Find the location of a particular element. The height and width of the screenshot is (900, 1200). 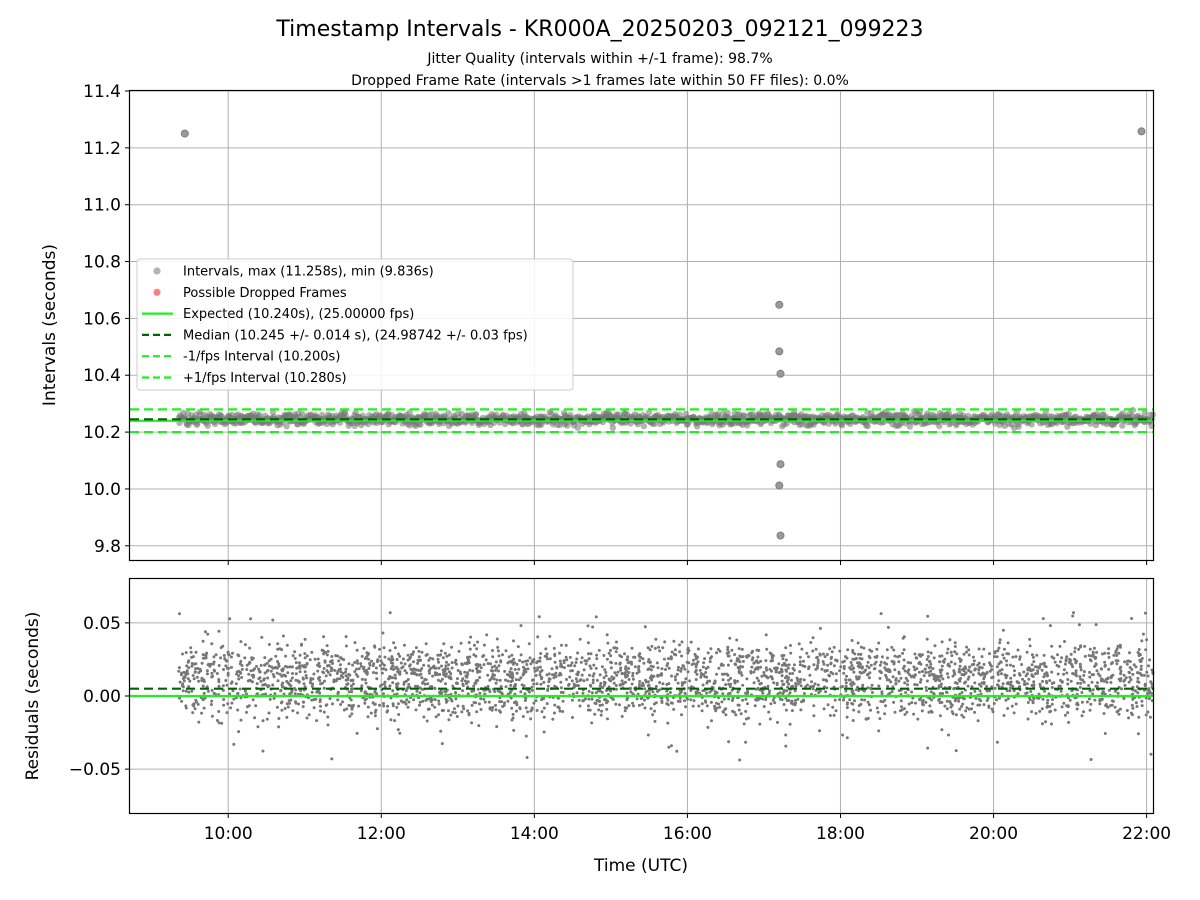

legend-label: Intervals, max (11.258s), min (9.836s) is located at coordinates (308, 272).